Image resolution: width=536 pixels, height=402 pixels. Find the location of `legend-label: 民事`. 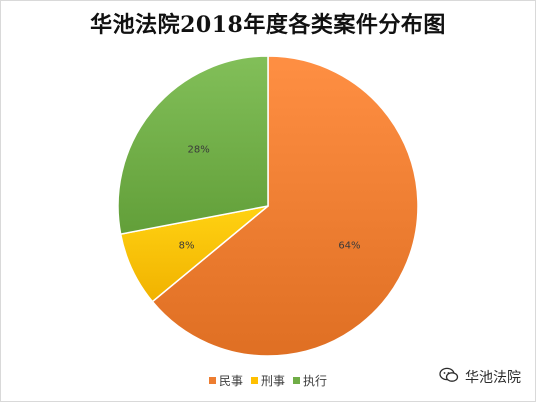

legend-label: 民事 is located at coordinates (230, 381).